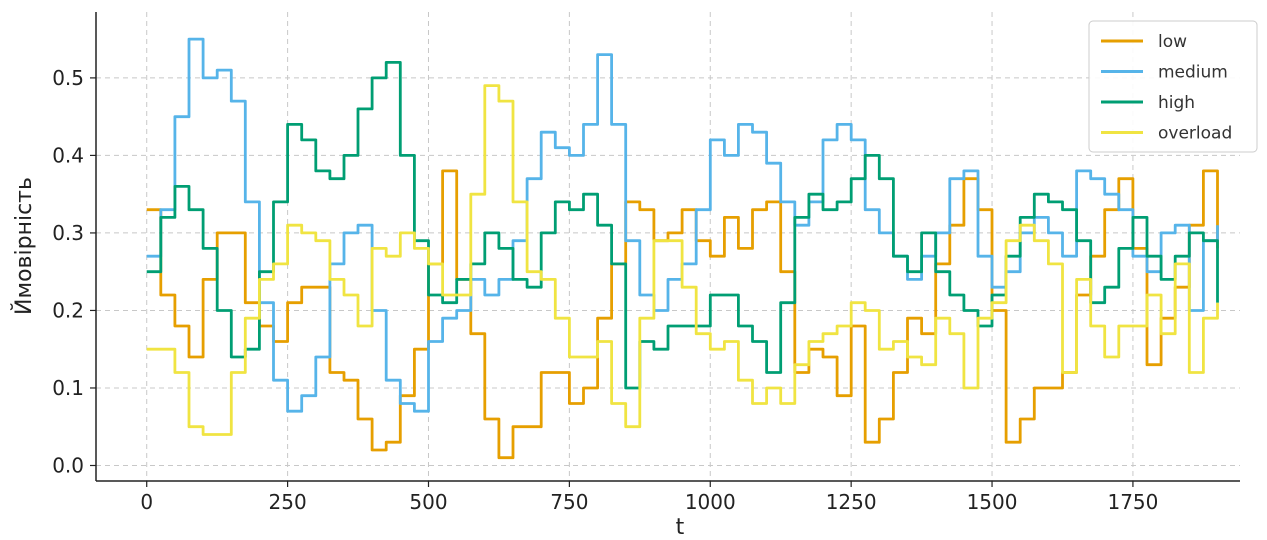 The image size is (1267, 540). I want to click on legend-label-medium: medium, so click(1193, 73).